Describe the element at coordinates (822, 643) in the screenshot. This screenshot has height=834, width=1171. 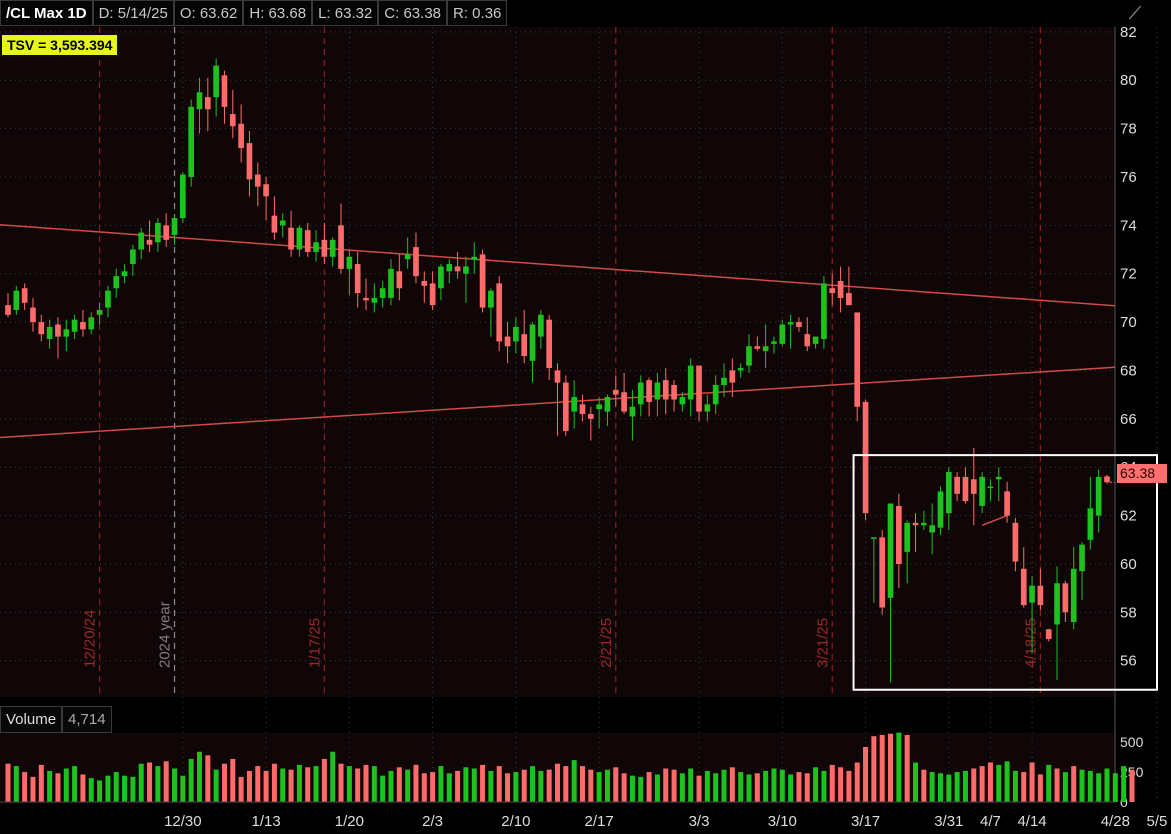
I see `event-marker-label: 3/21/25` at that location.